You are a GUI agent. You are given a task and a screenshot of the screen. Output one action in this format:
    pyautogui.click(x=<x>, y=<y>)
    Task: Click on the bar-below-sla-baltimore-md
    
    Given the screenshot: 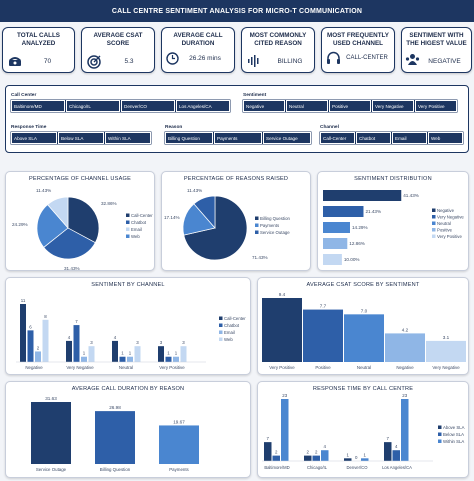 What is the action you would take?
    pyautogui.click(x=276, y=458)
    